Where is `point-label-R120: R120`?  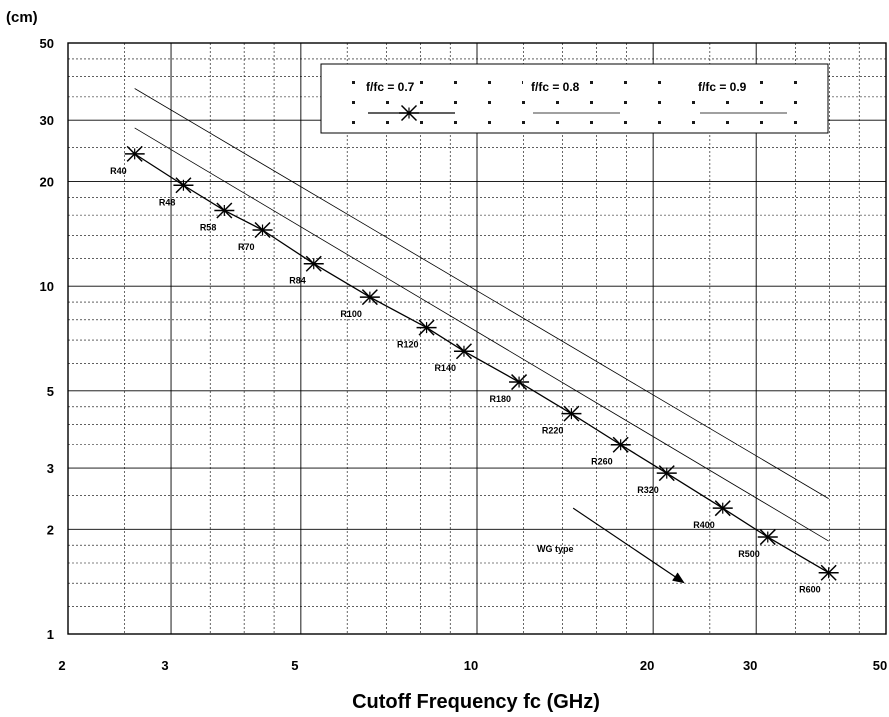
point-label-R120: R120 is located at coordinates (408, 345).